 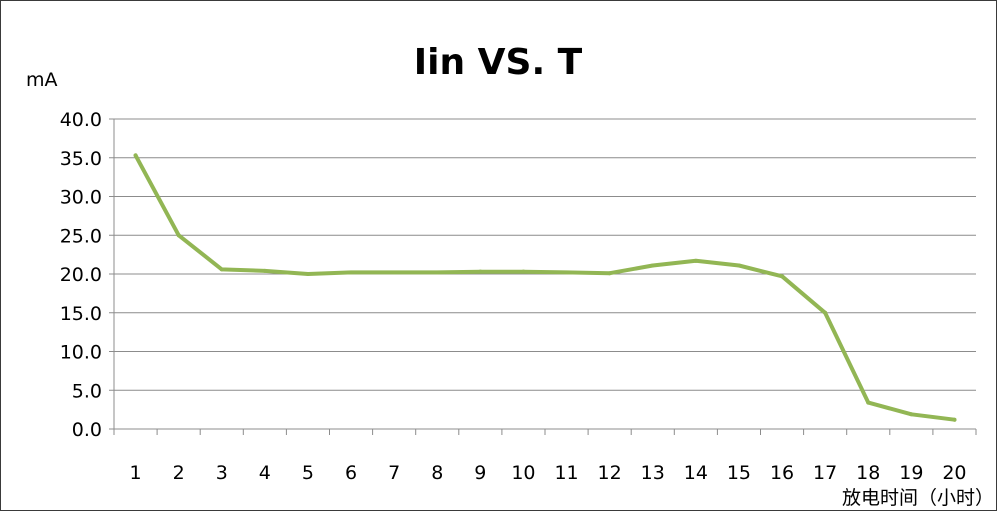 What do you see at coordinates (911, 473) in the screenshot?
I see `x-tick-label: 19` at bounding box center [911, 473].